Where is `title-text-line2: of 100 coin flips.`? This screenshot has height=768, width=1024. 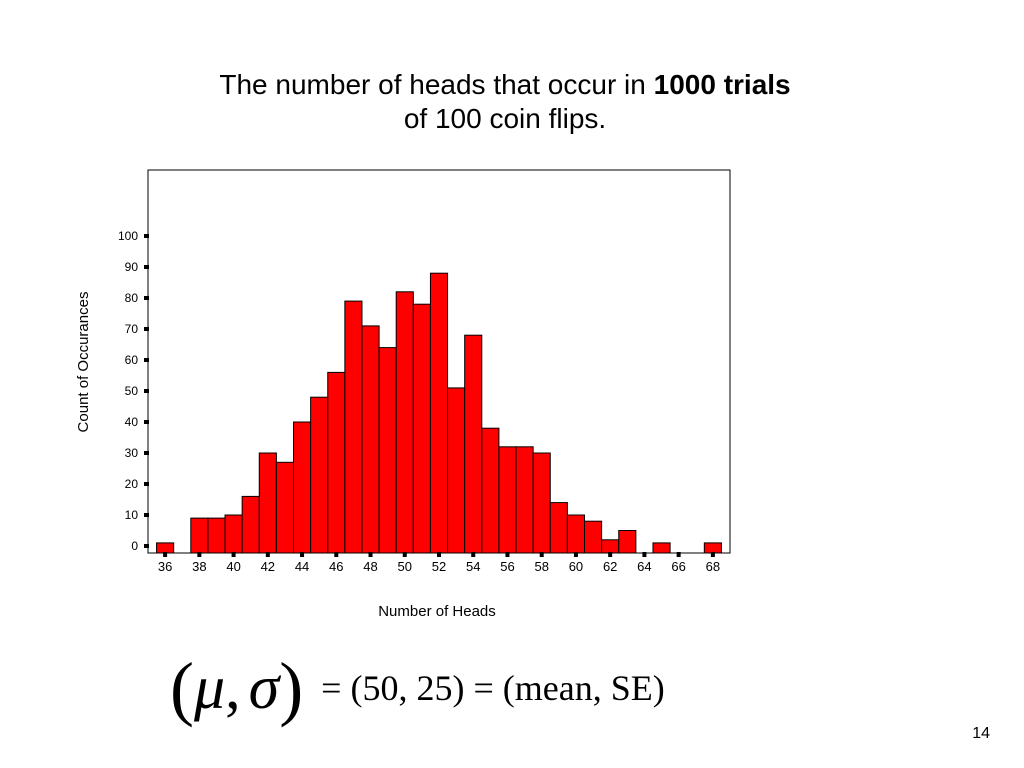
title-text-line2: of 100 coin flips. is located at coordinates (505, 118).